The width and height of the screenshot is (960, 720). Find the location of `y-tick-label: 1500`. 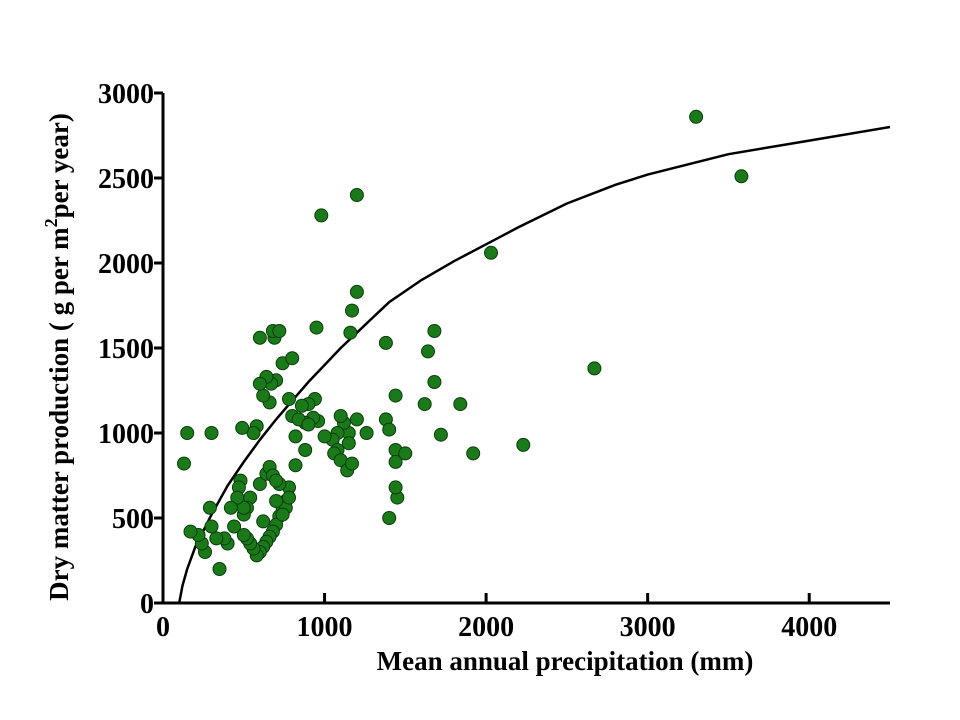

y-tick-label: 1500 is located at coordinates (126, 349).